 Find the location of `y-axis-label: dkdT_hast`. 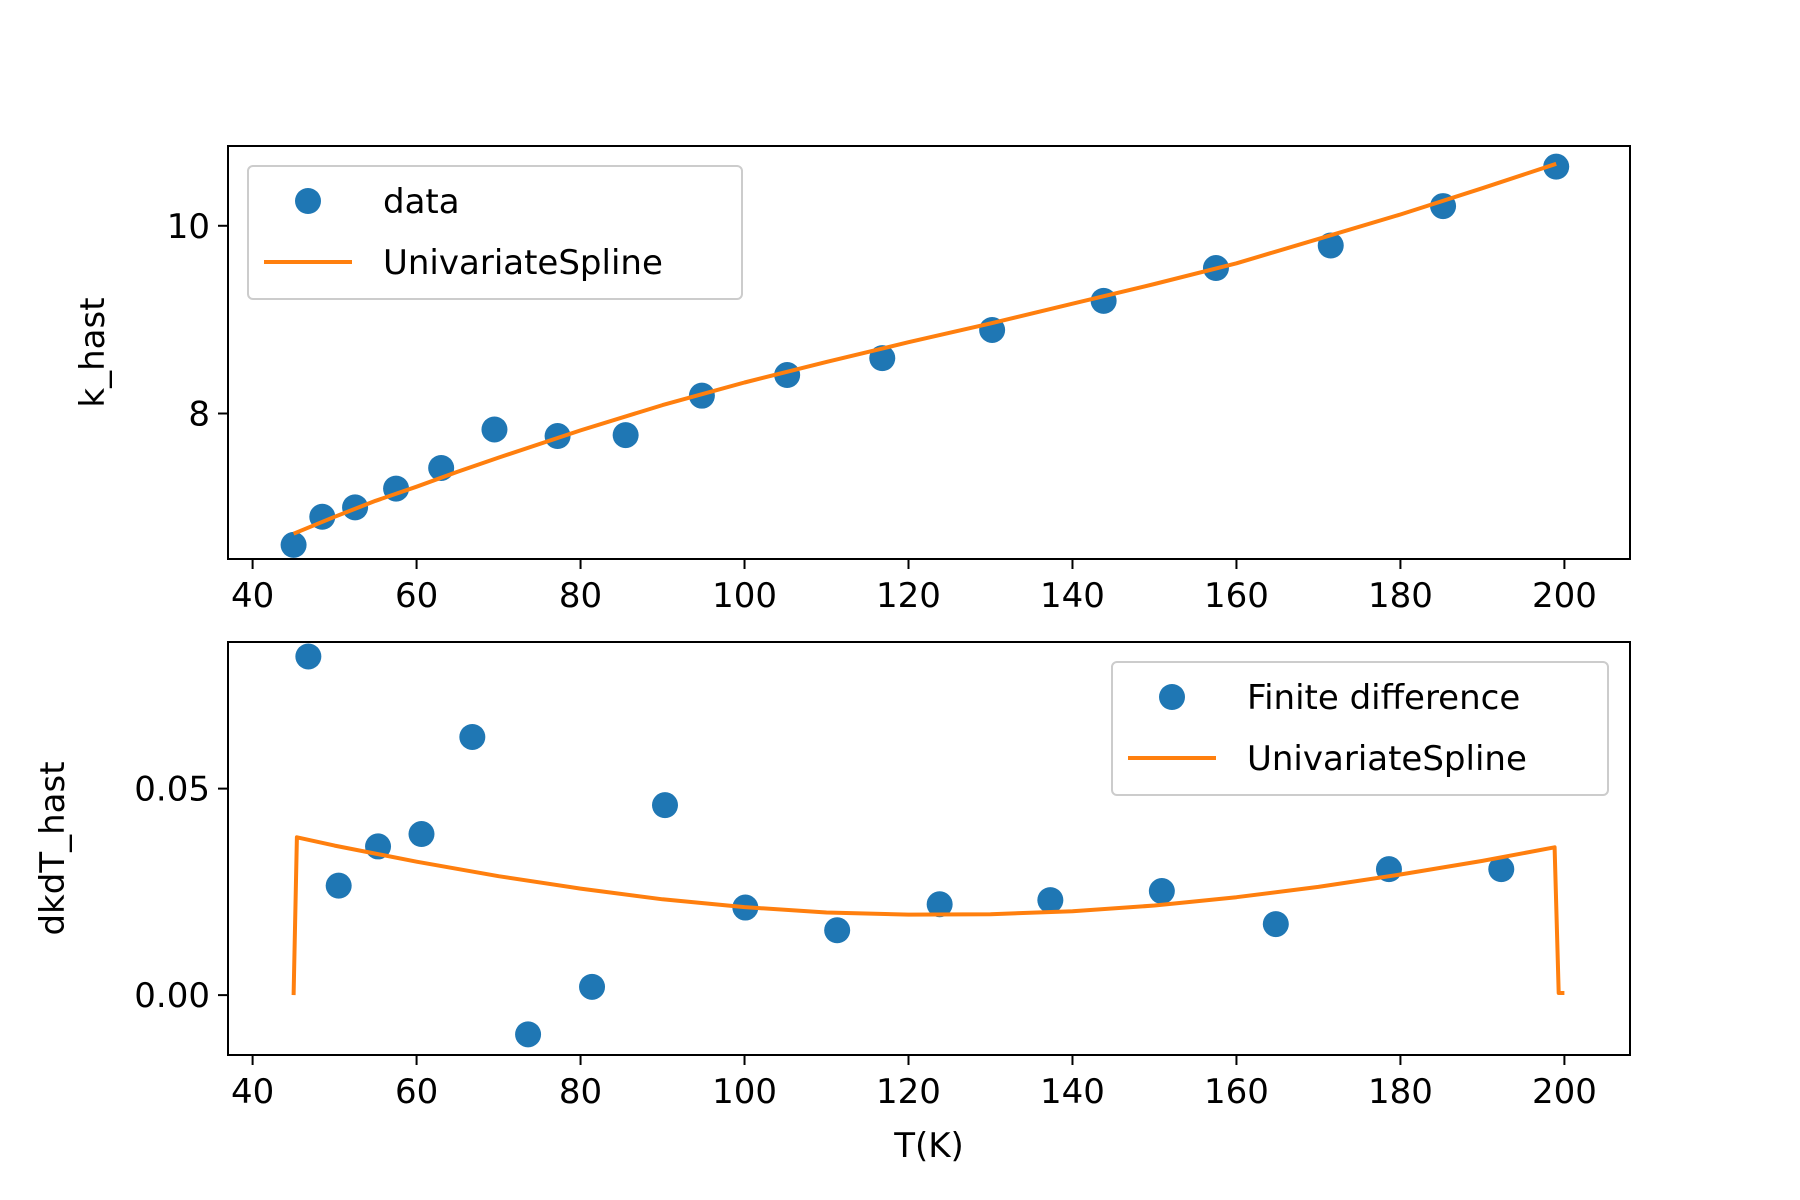

y-axis-label: dkdT_hast is located at coordinates (53, 848).